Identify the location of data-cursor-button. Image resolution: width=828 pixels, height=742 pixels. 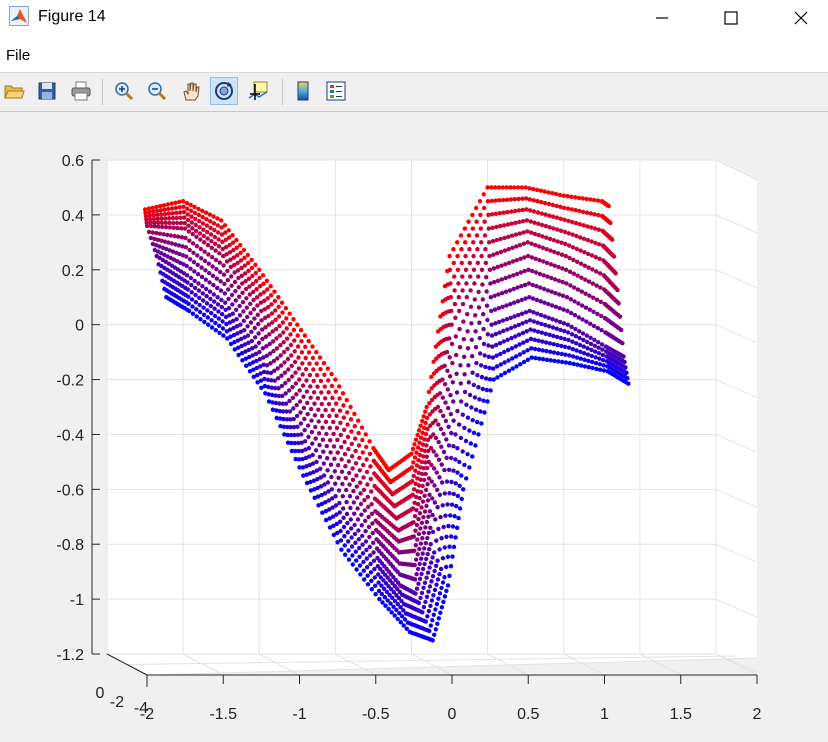
(258, 91).